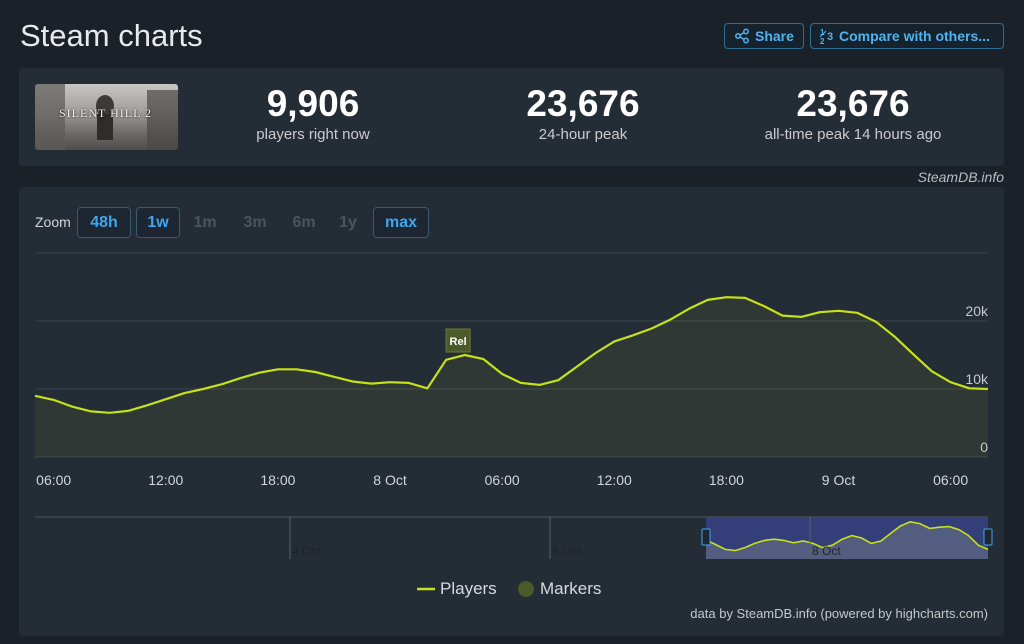  Describe the element at coordinates (977, 379) in the screenshot. I see `y-tick-label: 10k` at that location.